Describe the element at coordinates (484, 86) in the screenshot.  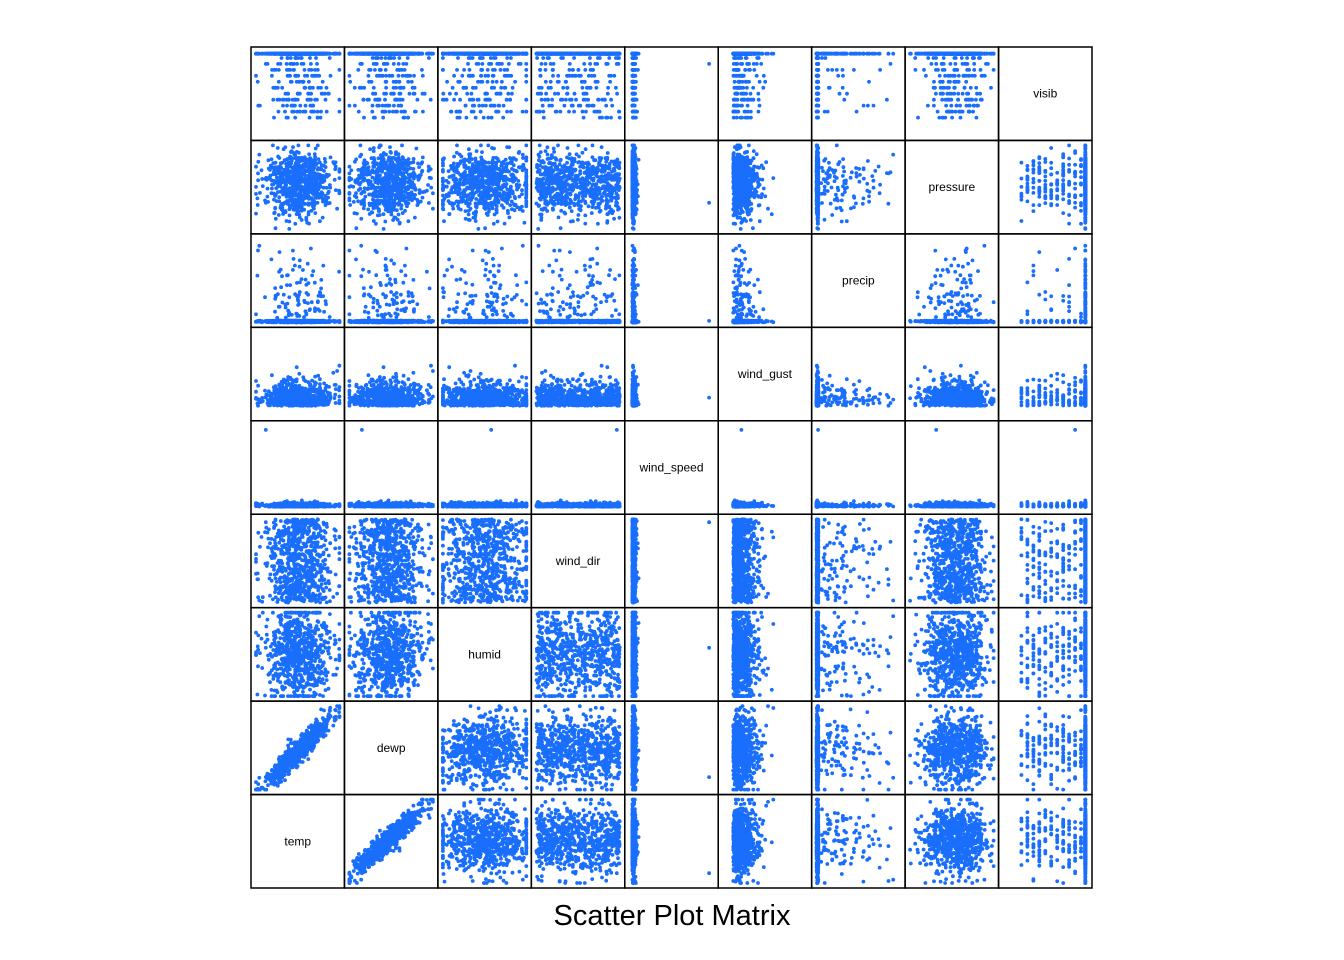
I see `panel-points` at that location.